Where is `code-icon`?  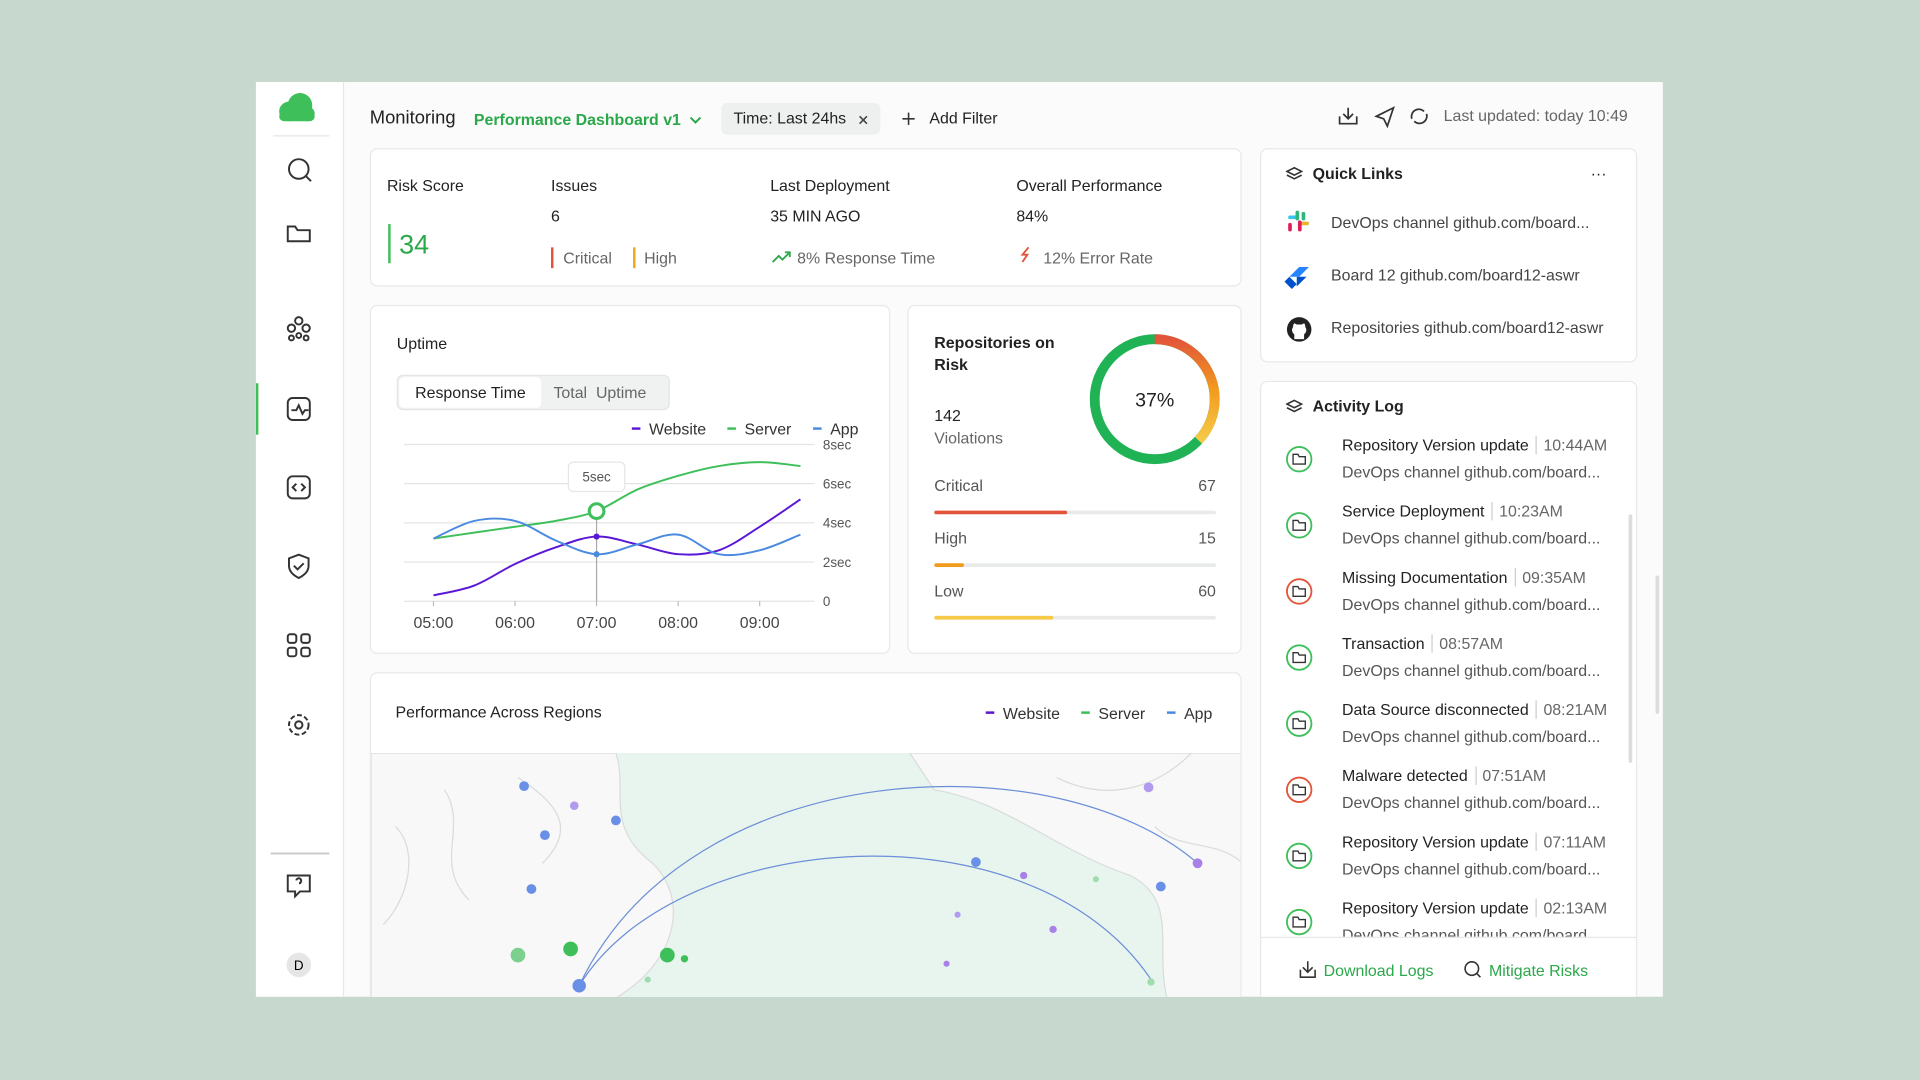 code-icon is located at coordinates (298, 487).